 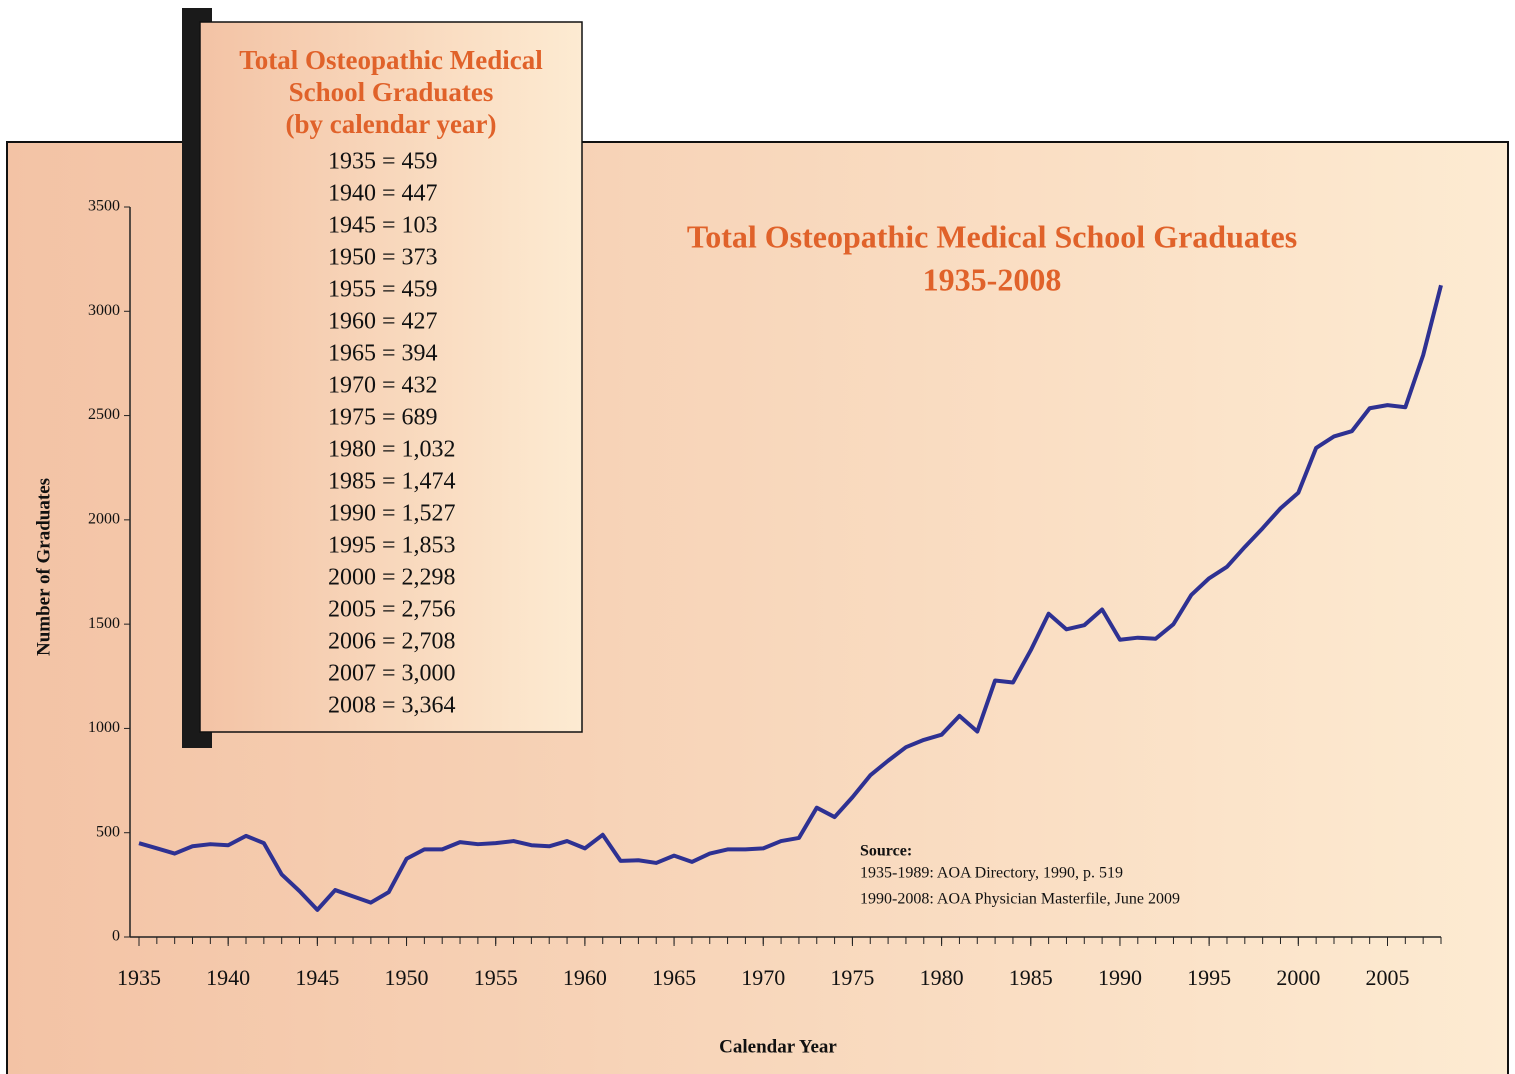 I want to click on x-tick-label: 2005, so click(x=1387, y=977).